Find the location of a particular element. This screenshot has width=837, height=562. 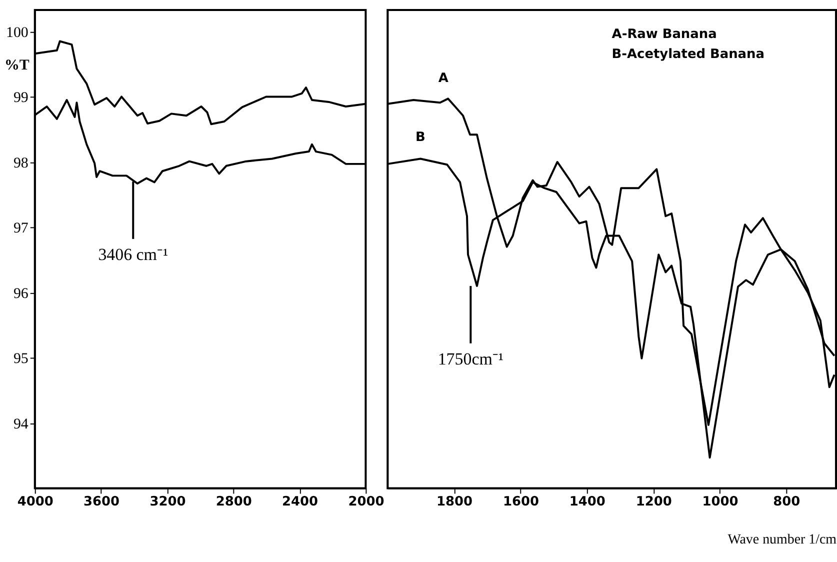

y-tick-label: 98 is located at coordinates (20, 163).